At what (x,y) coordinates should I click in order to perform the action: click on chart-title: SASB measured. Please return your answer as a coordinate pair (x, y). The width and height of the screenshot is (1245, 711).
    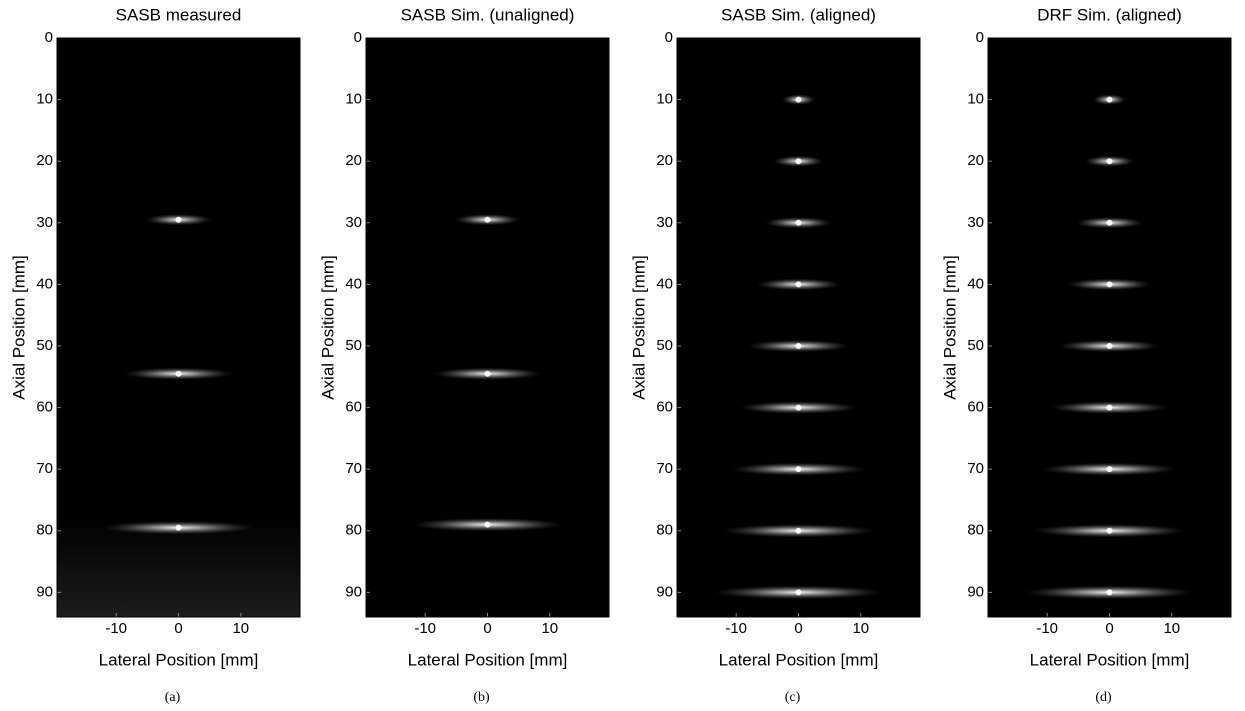
    Looking at the image, I should click on (179, 14).